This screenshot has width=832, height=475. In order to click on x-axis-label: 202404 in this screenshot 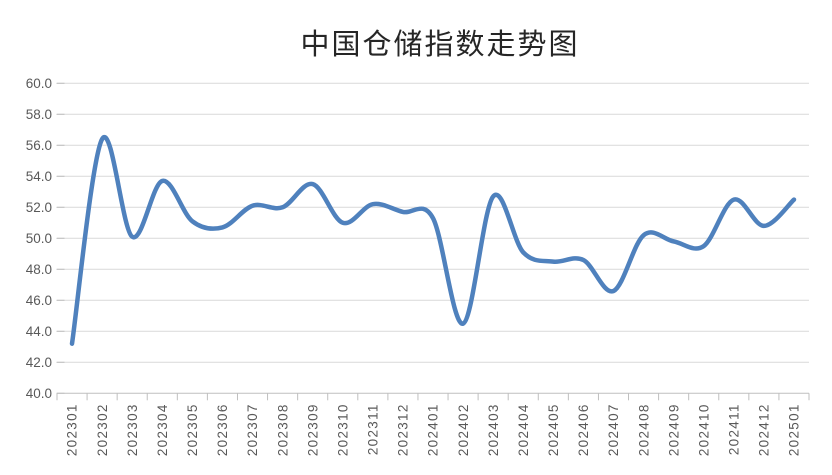, I will do `click(523, 429)`.